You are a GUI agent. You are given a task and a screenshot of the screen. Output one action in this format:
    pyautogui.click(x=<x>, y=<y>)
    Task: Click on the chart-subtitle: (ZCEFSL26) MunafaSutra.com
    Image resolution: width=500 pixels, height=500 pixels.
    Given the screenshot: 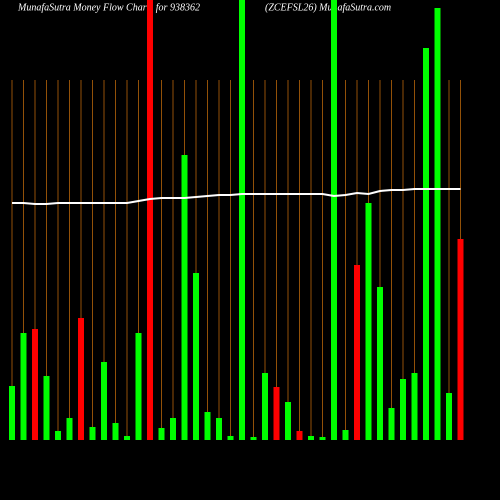 What is the action you would take?
    pyautogui.click(x=328, y=7)
    